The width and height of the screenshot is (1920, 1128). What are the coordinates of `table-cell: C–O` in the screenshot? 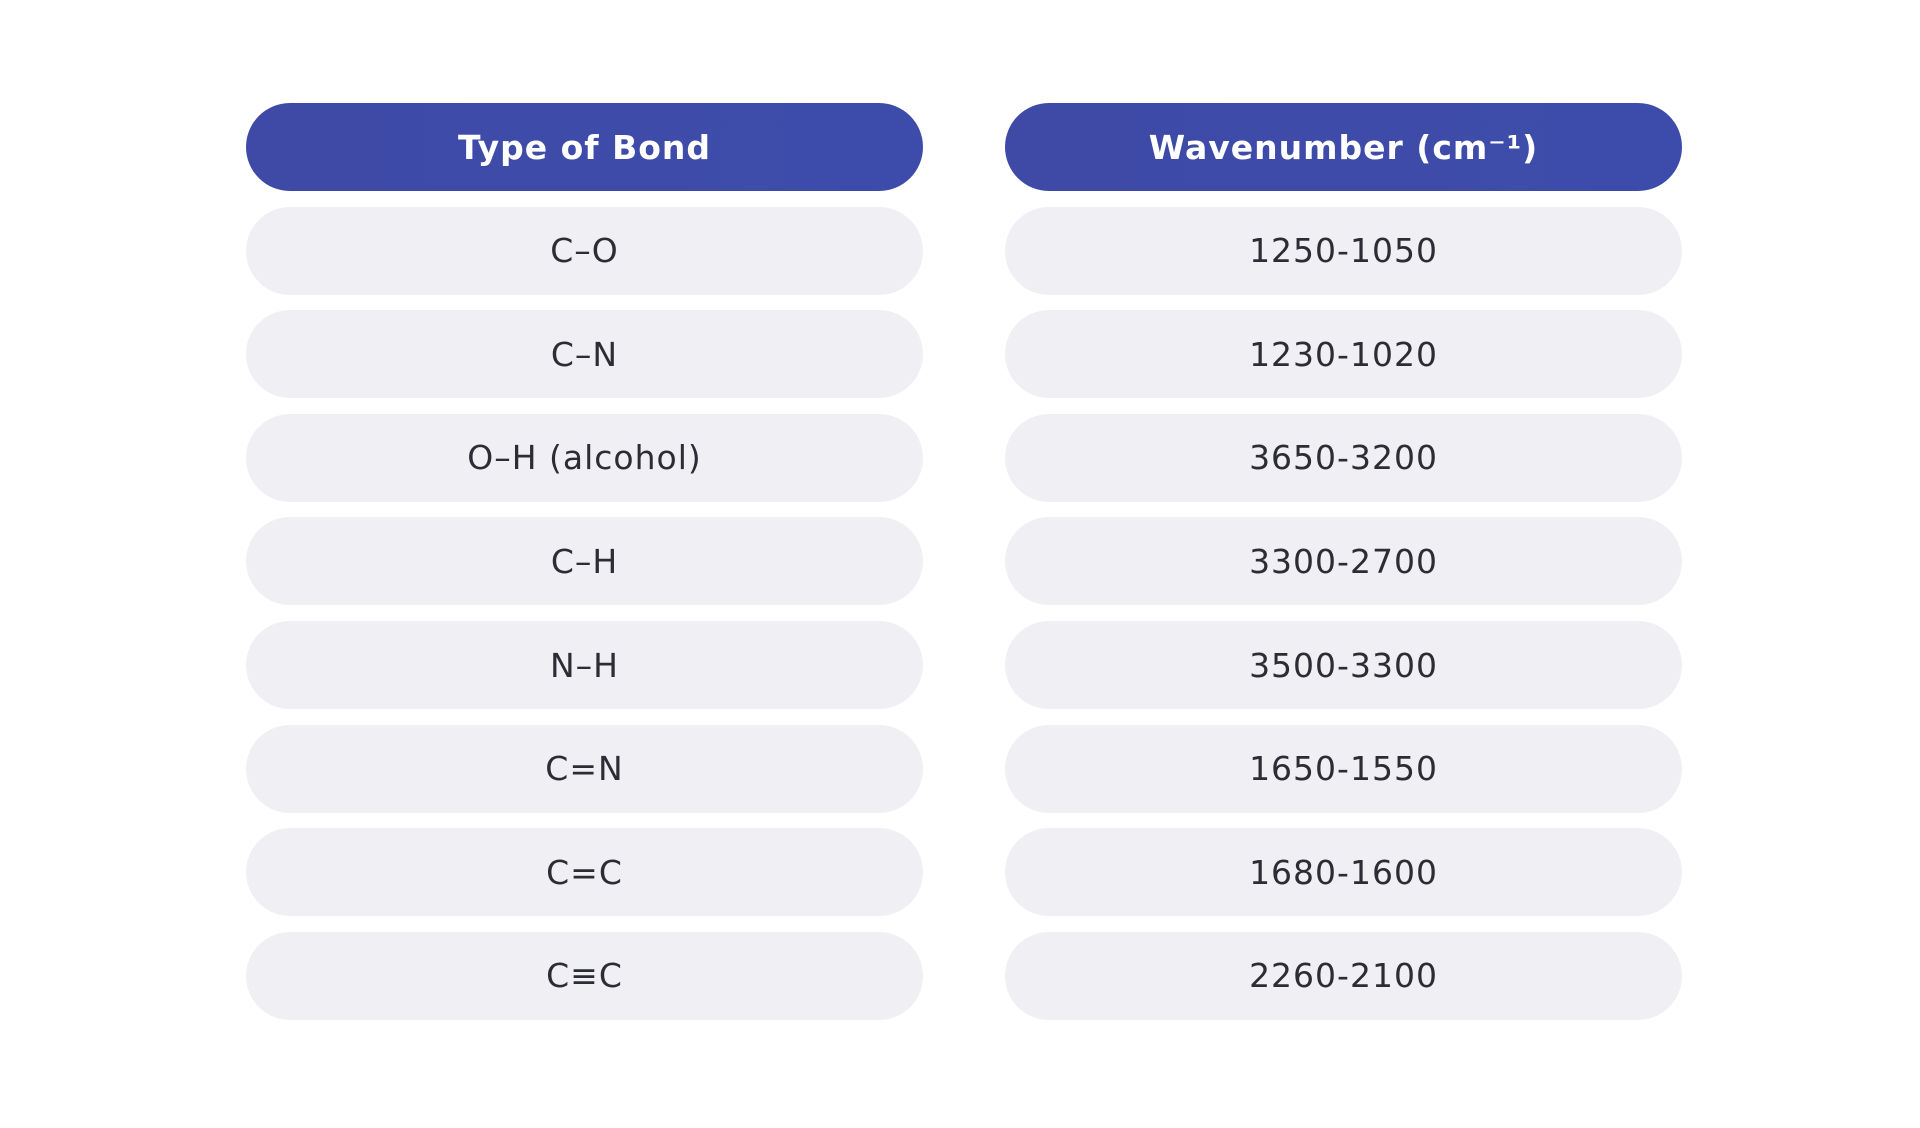 It's located at (584, 250).